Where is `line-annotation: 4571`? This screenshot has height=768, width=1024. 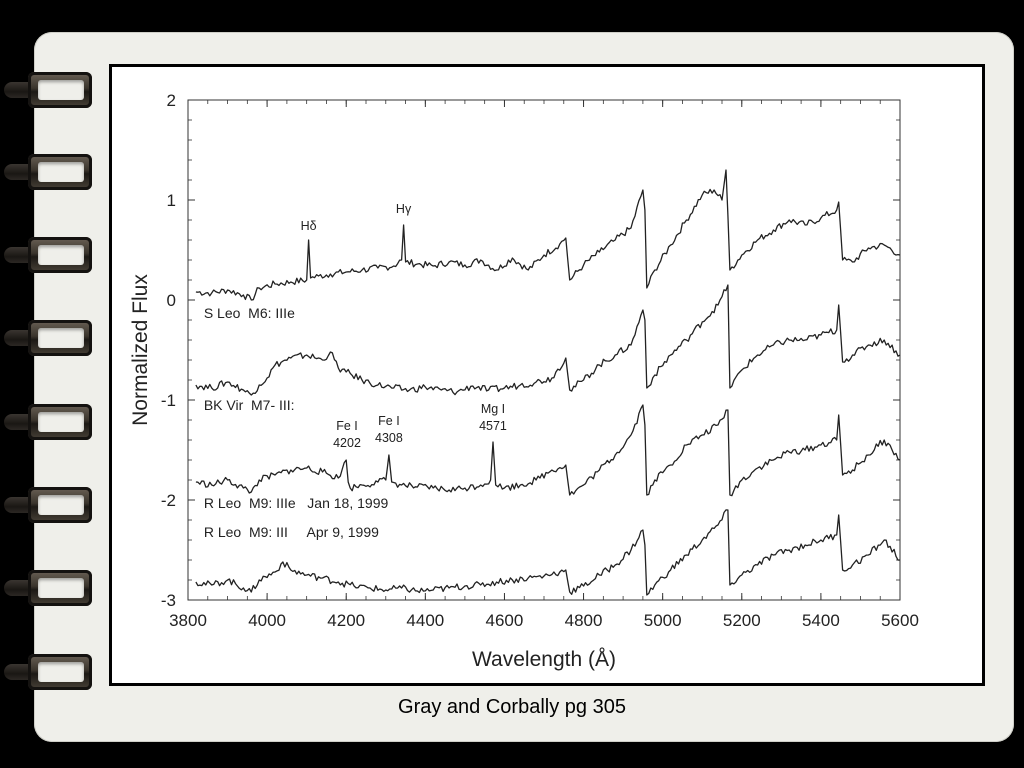 line-annotation: 4571 is located at coordinates (493, 426).